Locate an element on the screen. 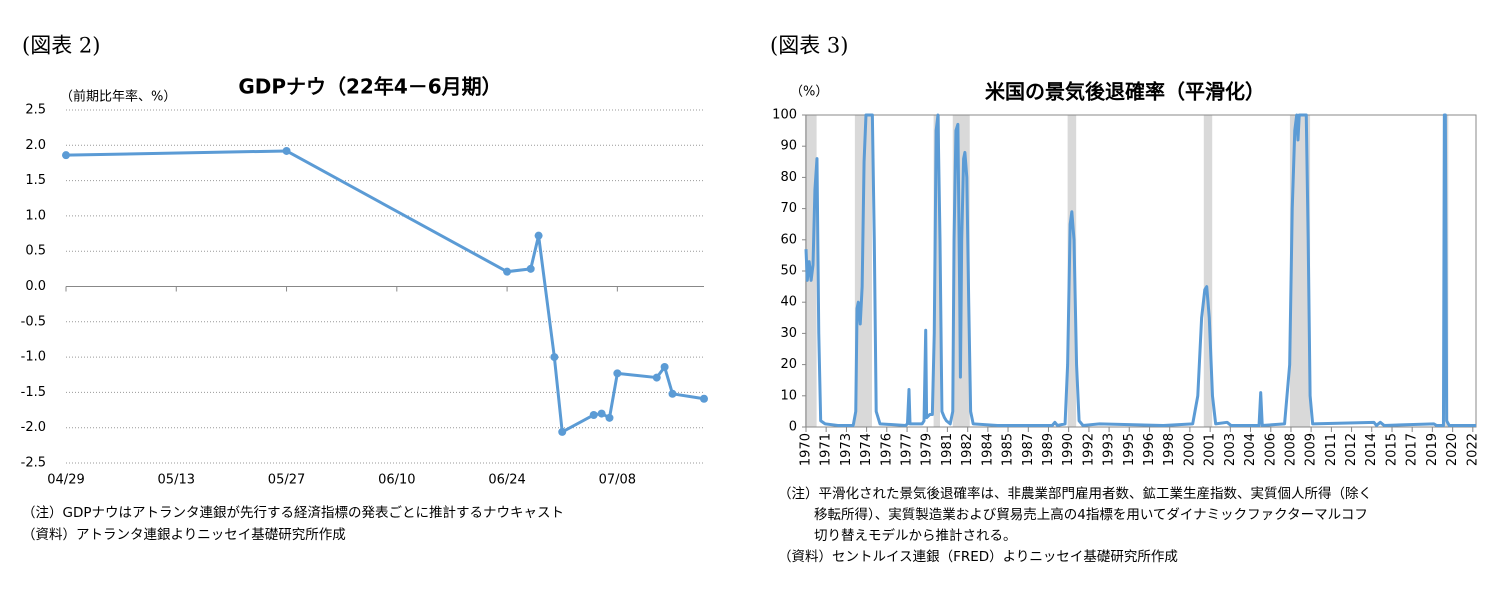  x-tick-label: 07/08 is located at coordinates (617, 480).